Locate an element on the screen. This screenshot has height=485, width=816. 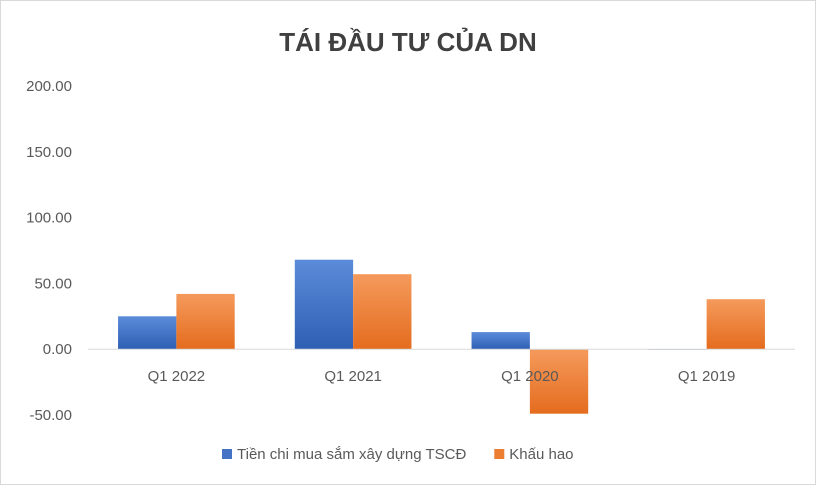
y-tick-label: 200.00 is located at coordinates (49, 86).